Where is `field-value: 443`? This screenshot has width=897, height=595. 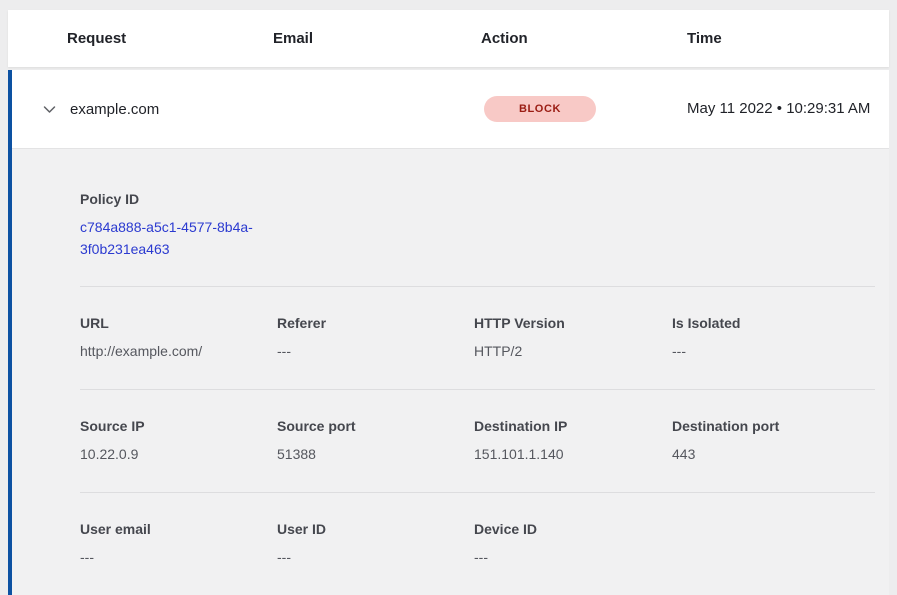 field-value: 443 is located at coordinates (684, 454).